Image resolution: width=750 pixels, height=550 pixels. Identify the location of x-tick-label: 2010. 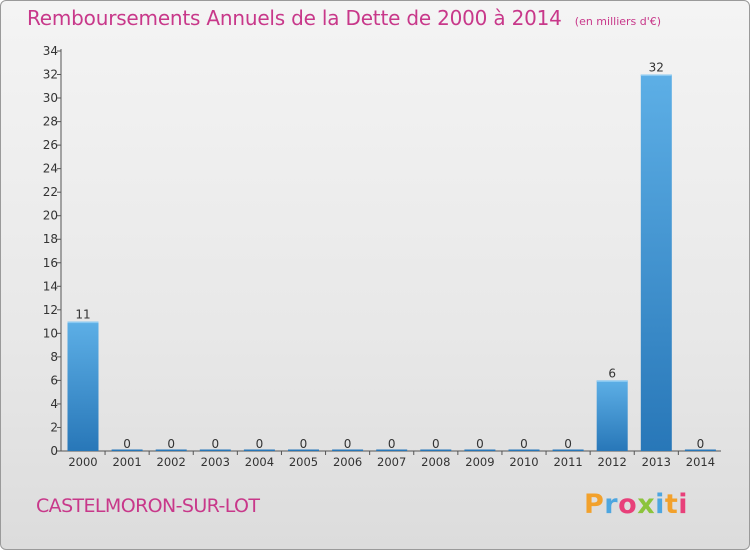
(523, 462).